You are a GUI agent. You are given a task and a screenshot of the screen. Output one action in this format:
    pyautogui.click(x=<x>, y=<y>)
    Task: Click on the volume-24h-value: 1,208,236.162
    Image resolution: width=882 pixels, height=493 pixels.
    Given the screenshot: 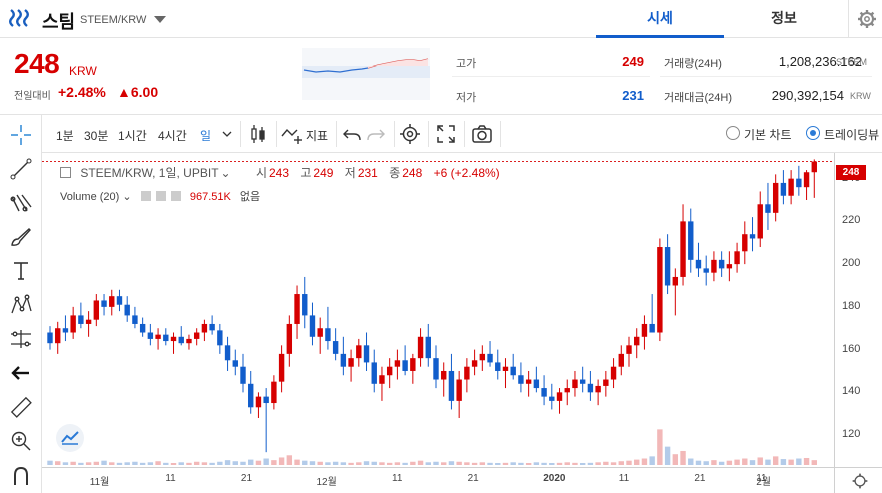 What is the action you would take?
    pyautogui.click(x=820, y=61)
    